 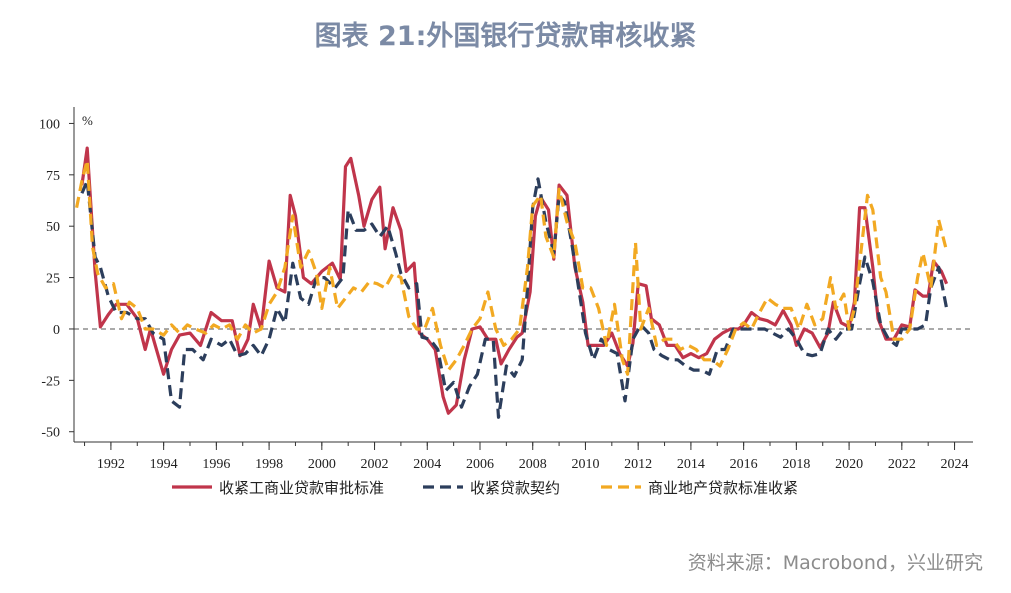 What do you see at coordinates (87, 120) in the screenshot?
I see `y-axis-unit: %` at bounding box center [87, 120].